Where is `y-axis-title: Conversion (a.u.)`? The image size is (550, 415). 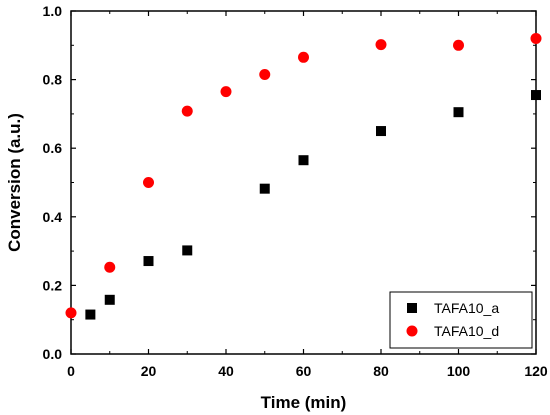 y-axis-title: Conversion (a.u.) is located at coordinates (14, 182).